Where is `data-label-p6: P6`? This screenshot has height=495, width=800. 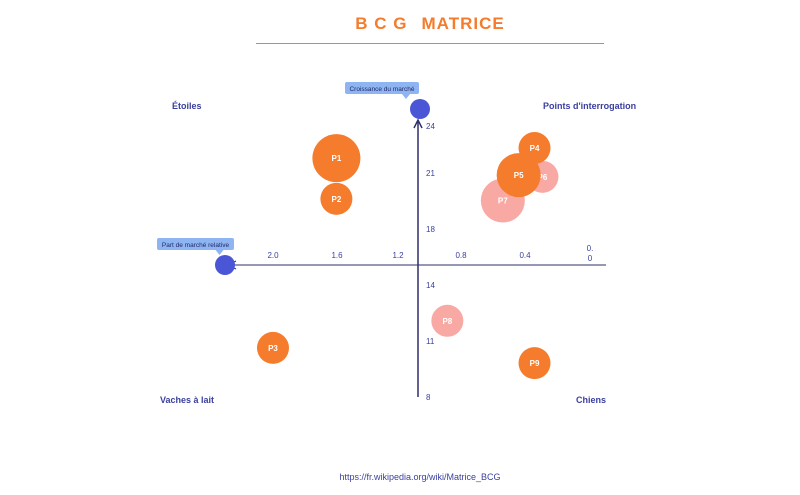
data-label-p6: P6 is located at coordinates (543, 177).